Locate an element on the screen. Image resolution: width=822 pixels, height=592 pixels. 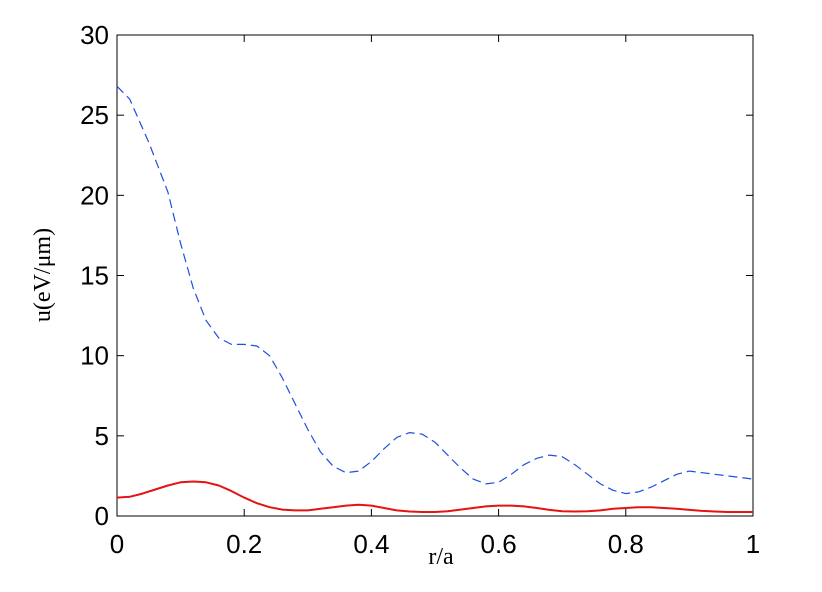
y-tick-label: 10 is located at coordinates (94, 356).